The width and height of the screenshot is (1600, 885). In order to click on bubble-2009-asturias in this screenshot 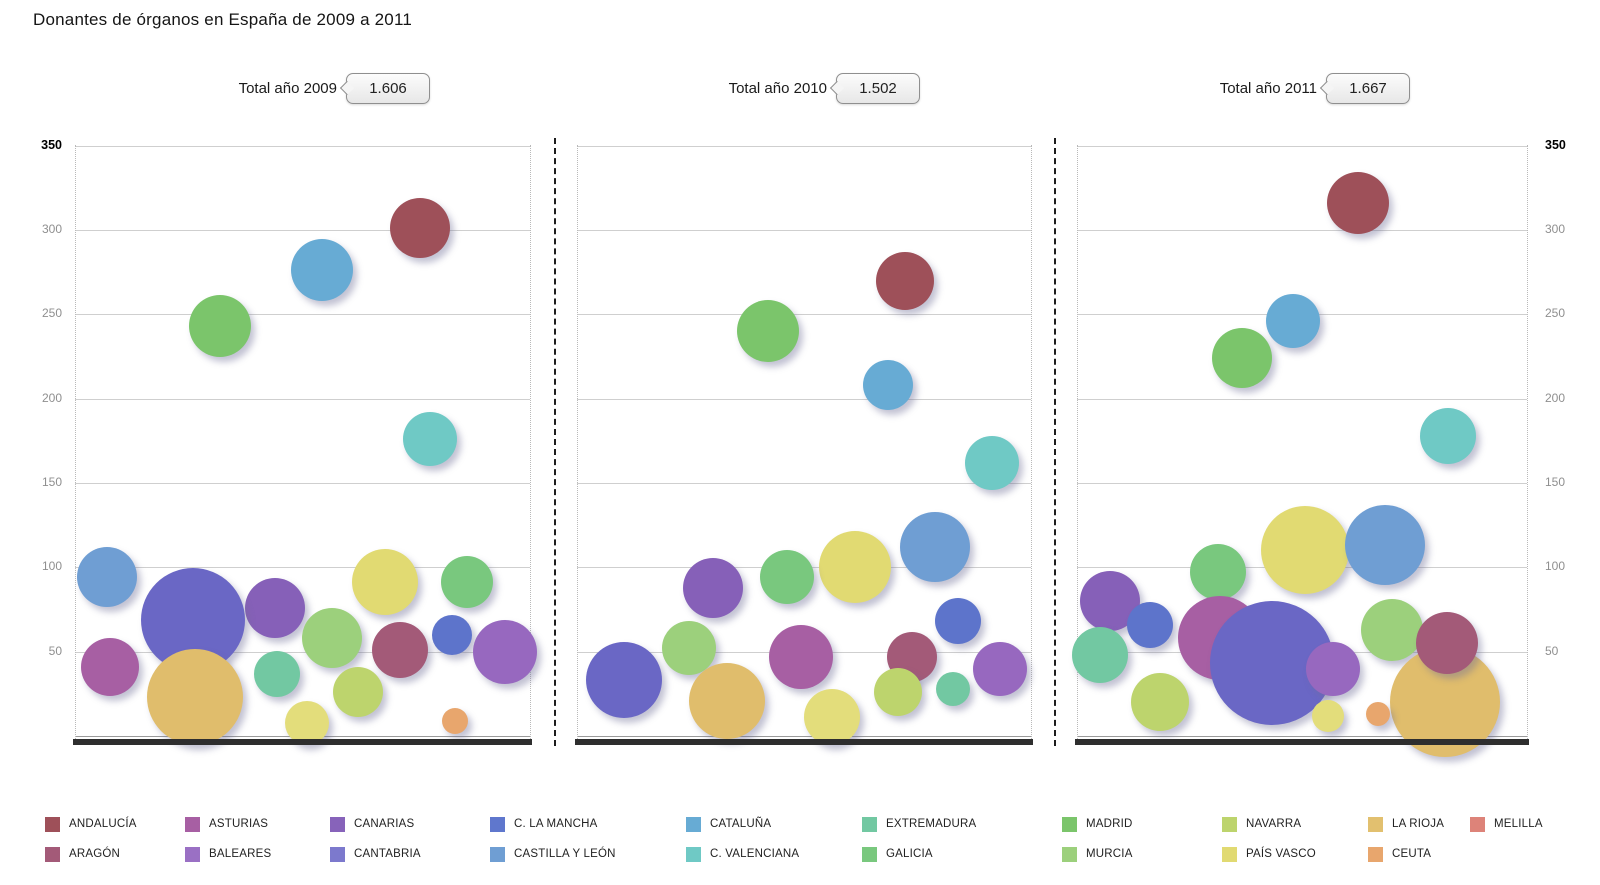, I will do `click(110, 666)`.